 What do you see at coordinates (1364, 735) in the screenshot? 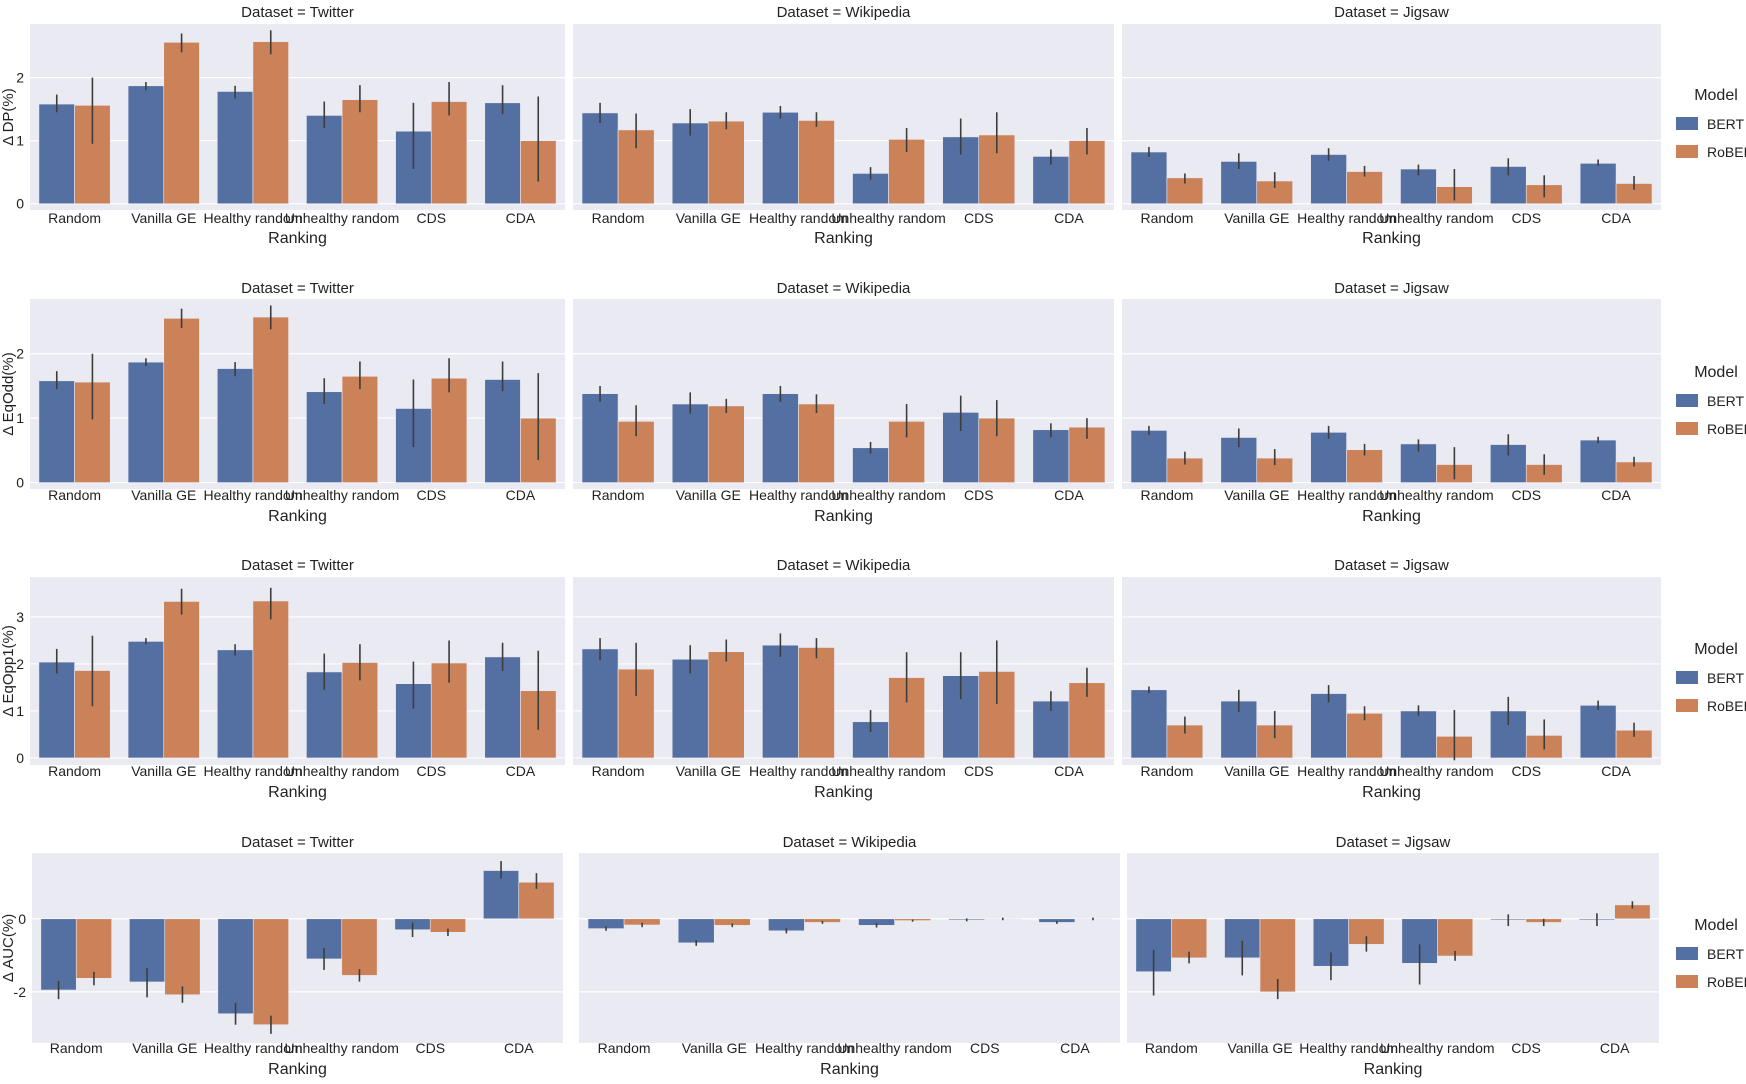
I see `bar-jigsaw-healthy-random-roberta` at bounding box center [1364, 735].